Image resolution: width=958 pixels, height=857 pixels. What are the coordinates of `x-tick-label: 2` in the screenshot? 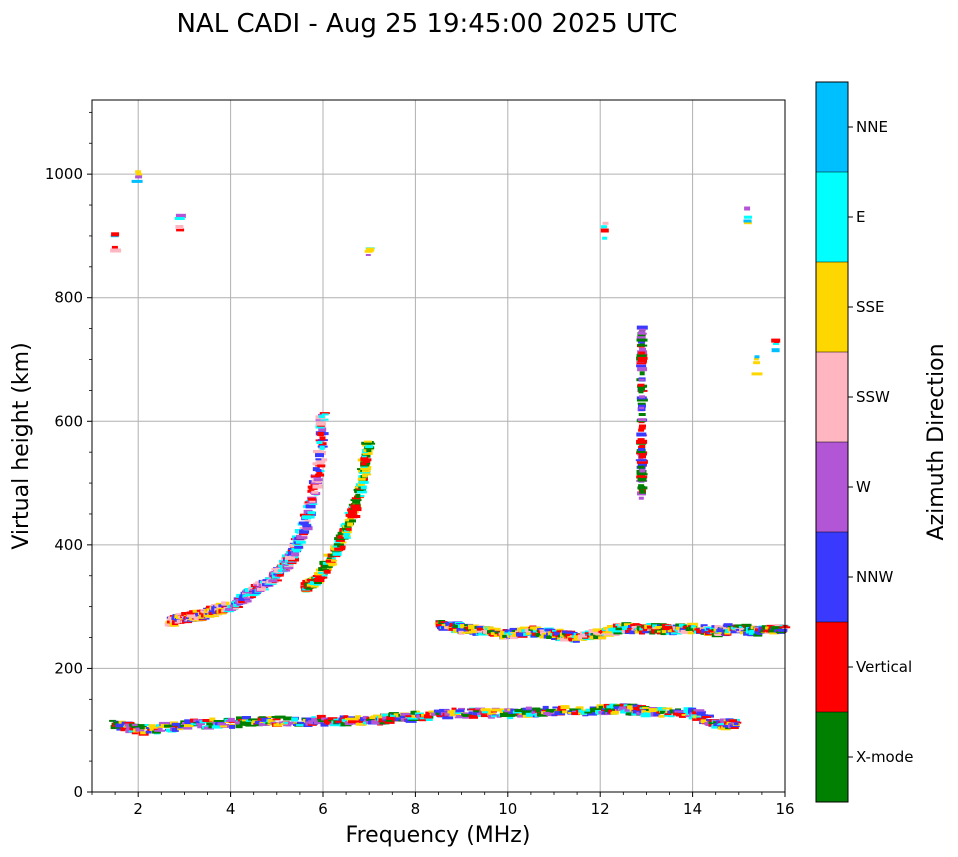 It's located at (138, 809).